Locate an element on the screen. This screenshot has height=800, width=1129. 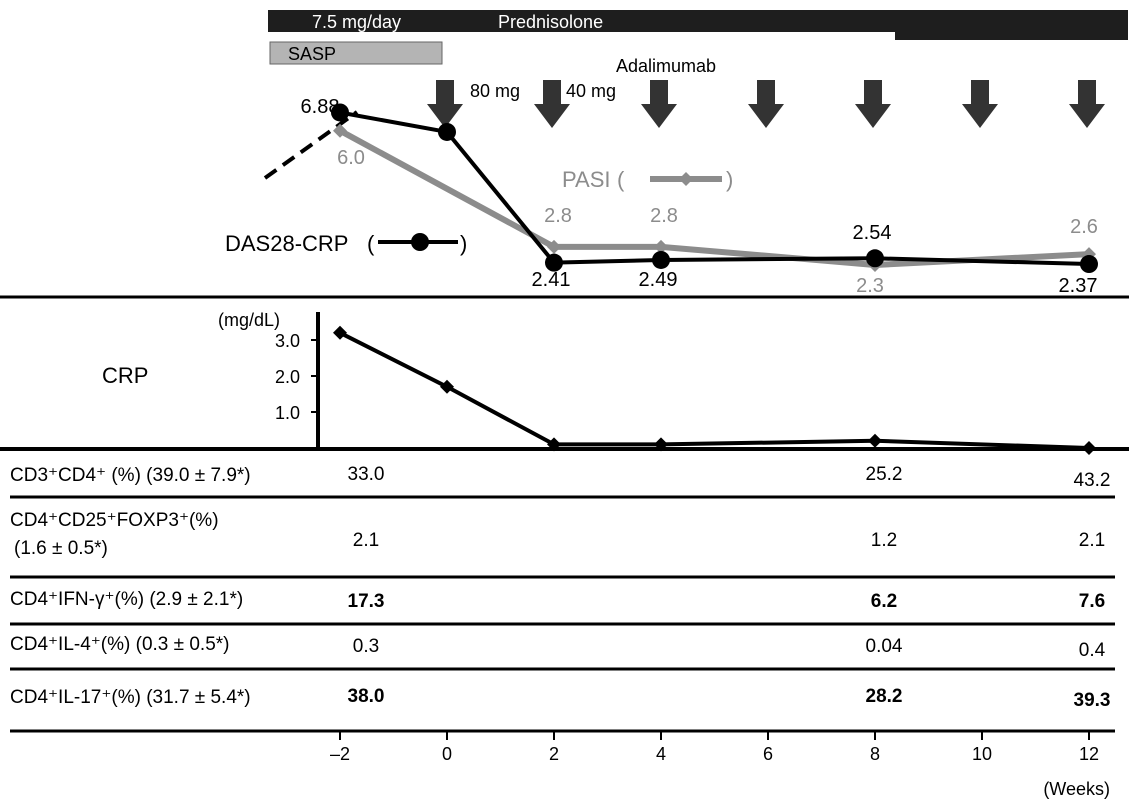
adalimumab-label: Adalimumab is located at coordinates (666, 66).